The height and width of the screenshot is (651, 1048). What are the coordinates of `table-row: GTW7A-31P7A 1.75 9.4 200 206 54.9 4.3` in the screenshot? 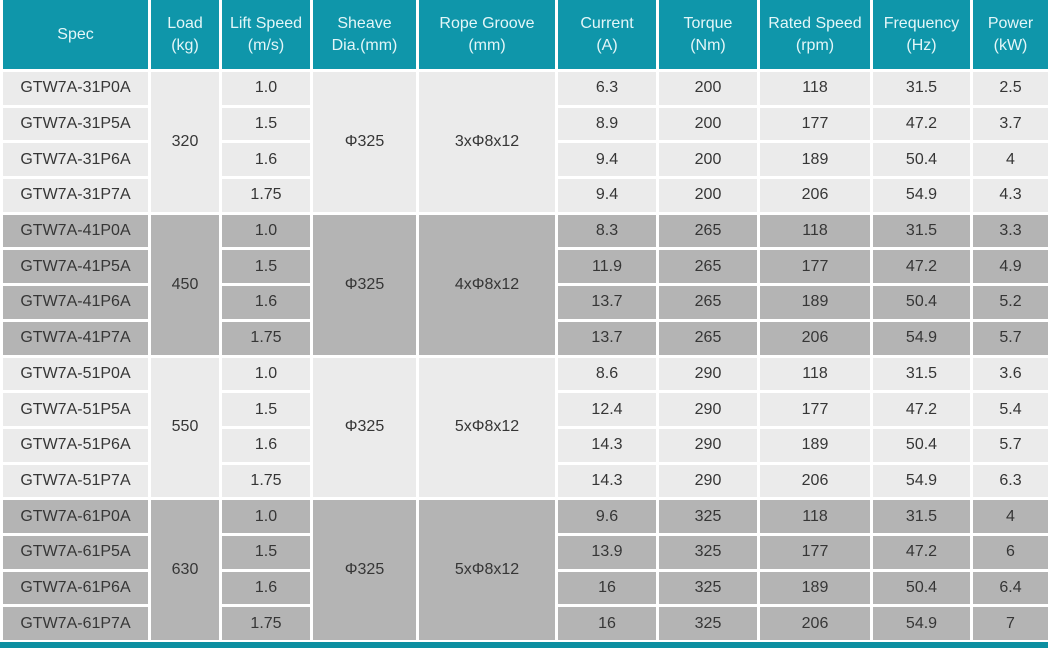 It's located at (525, 195).